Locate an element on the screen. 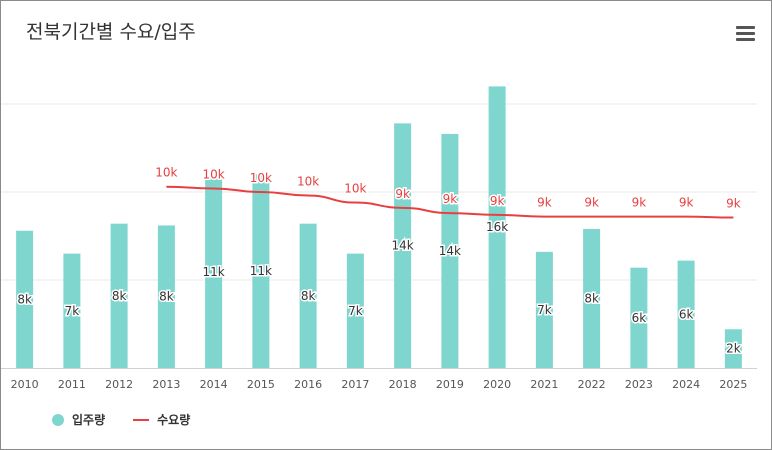  legend-item-supply: 입주량 is located at coordinates (78, 419).